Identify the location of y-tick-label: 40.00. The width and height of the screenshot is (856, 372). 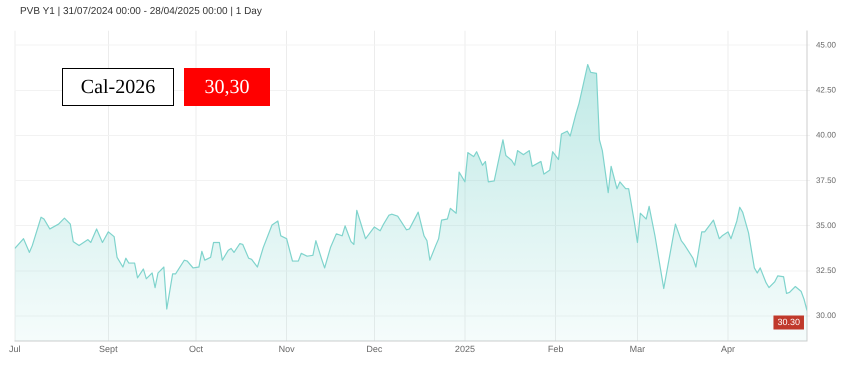
(826, 135).